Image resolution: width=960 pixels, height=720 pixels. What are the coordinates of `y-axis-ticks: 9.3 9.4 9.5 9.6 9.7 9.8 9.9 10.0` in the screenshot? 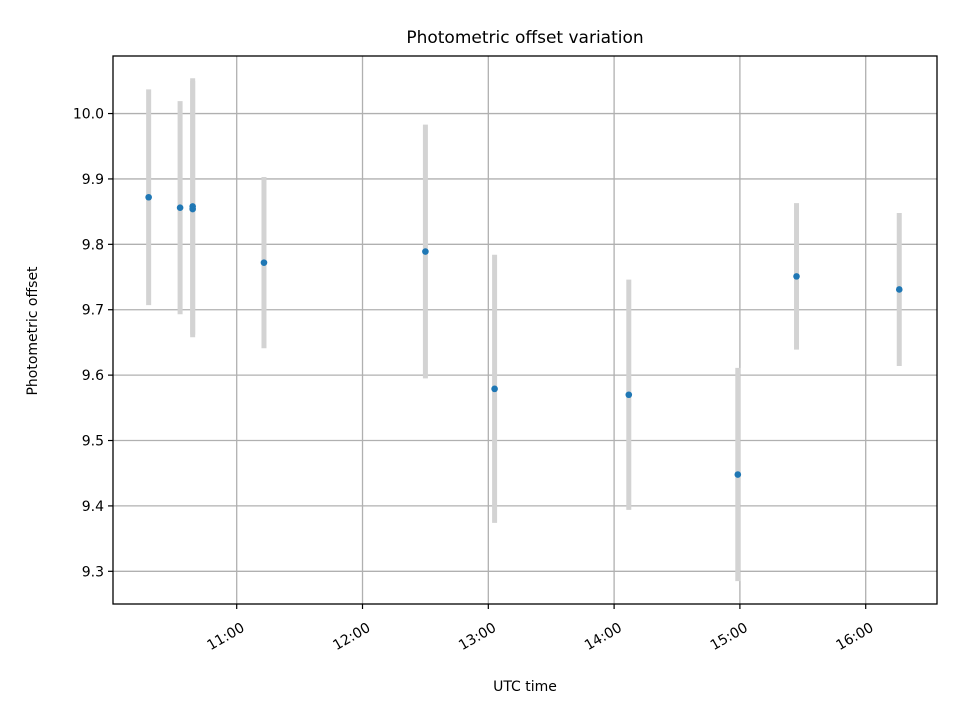 It's located at (93, 343).